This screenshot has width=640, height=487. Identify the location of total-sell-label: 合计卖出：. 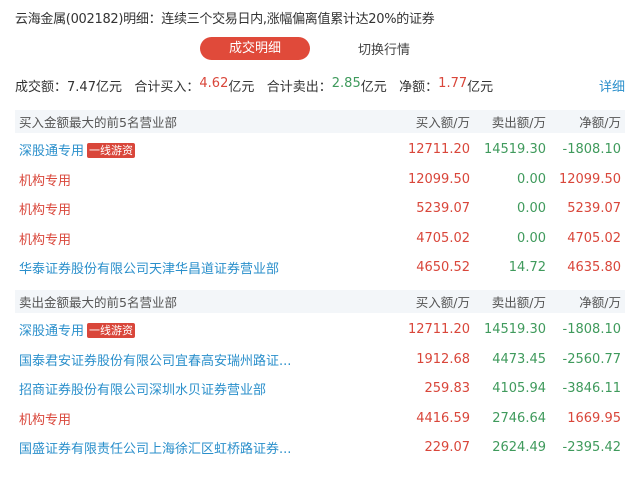
(299, 87).